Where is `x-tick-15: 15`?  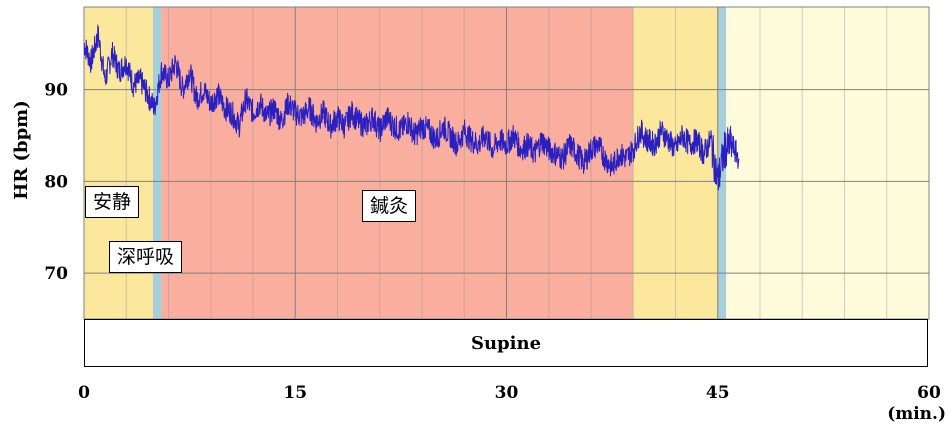
x-tick-15: 15 is located at coordinates (295, 393).